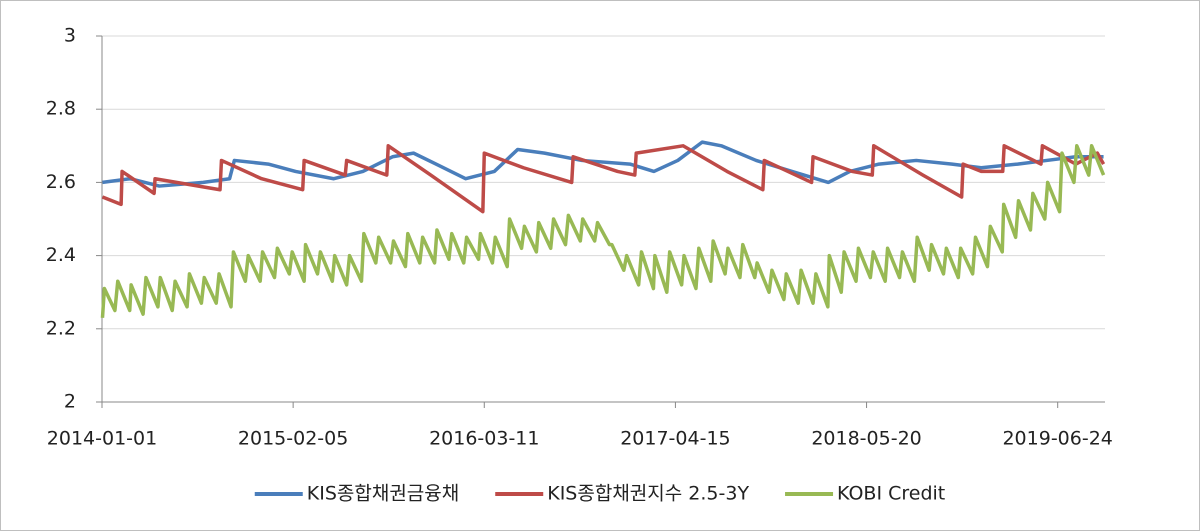 This screenshot has width=1200, height=531. I want to click on y-tick-label: 2.8, so click(61, 109).